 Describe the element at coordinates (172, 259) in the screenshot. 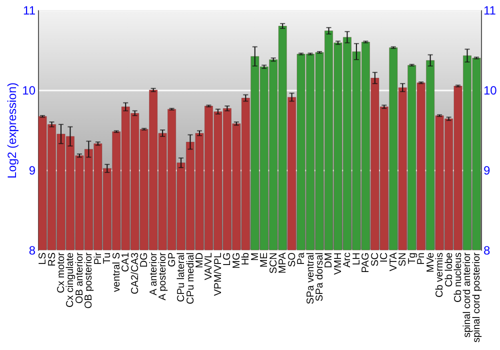

I see `x-tick-label: GP` at that location.